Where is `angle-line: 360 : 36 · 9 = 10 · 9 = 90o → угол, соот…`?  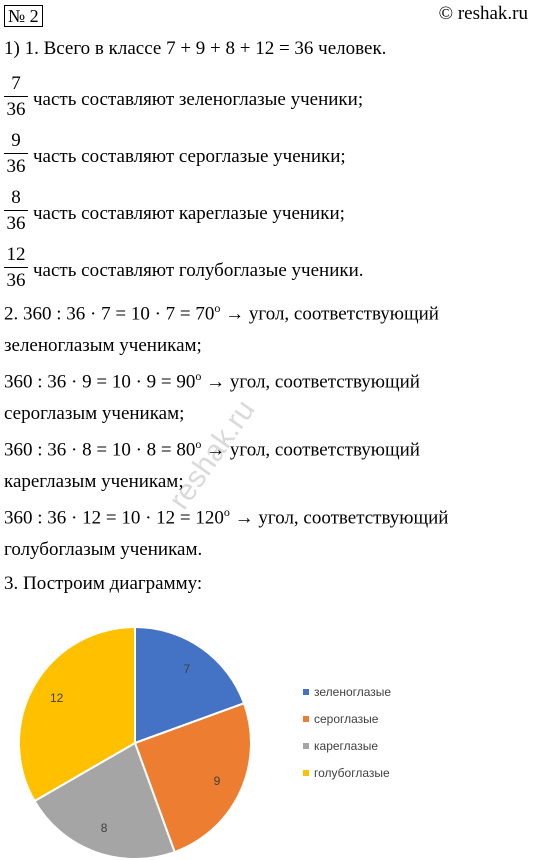 angle-line: 360 : 36 · 9 = 10 · 9 = 90o → угол, соот… is located at coordinates (212, 380).